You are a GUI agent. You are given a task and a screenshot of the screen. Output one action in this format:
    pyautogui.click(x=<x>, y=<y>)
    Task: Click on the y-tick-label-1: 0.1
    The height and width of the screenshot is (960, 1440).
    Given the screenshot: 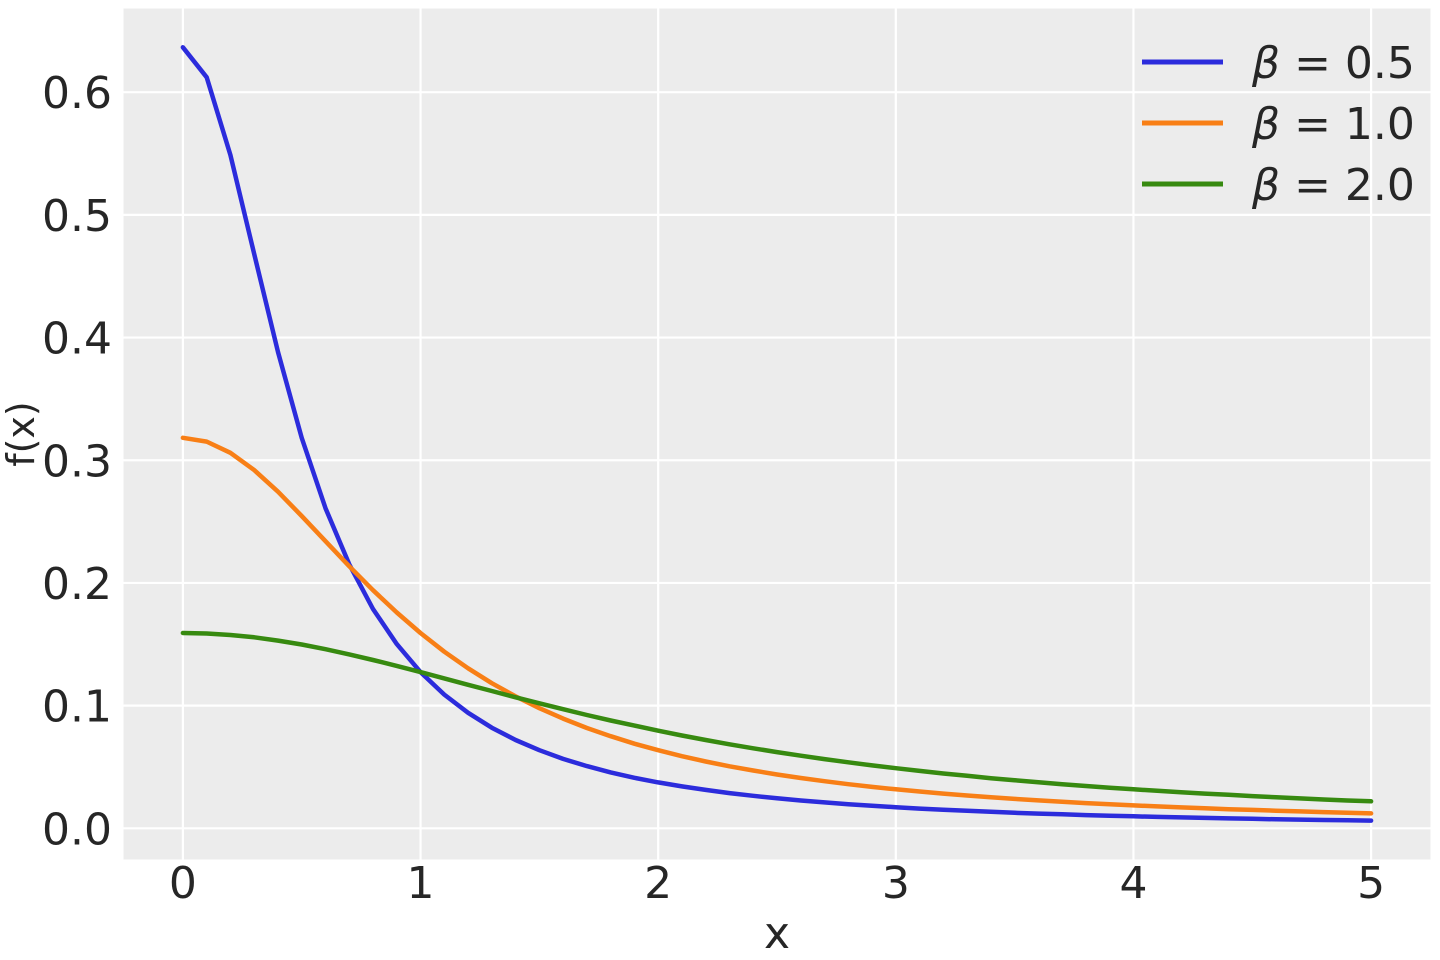 What is the action you would take?
    pyautogui.click(x=77, y=707)
    